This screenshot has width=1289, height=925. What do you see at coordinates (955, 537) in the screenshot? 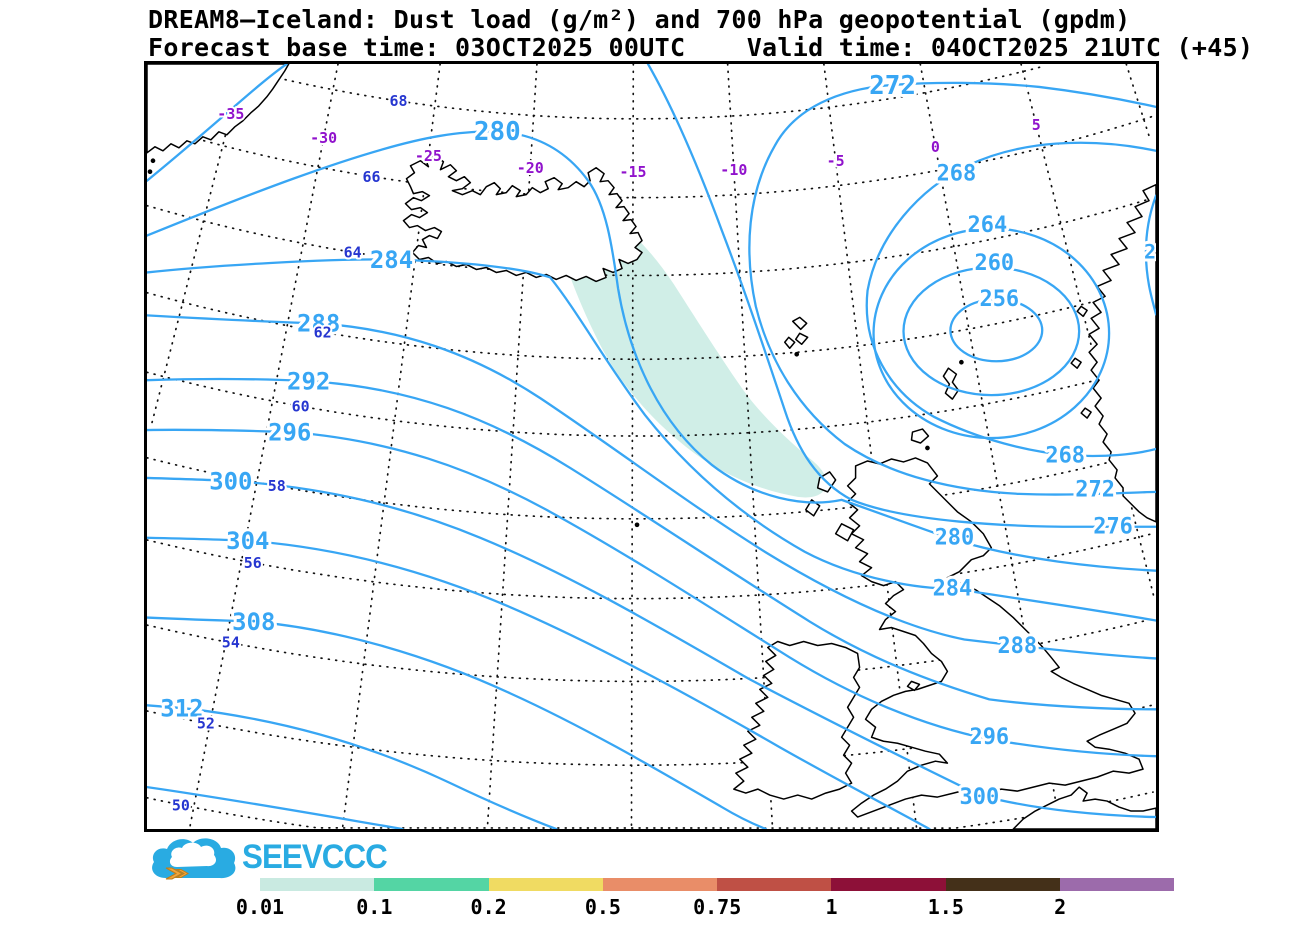
I see `contour-label-text: 280` at bounding box center [955, 537].